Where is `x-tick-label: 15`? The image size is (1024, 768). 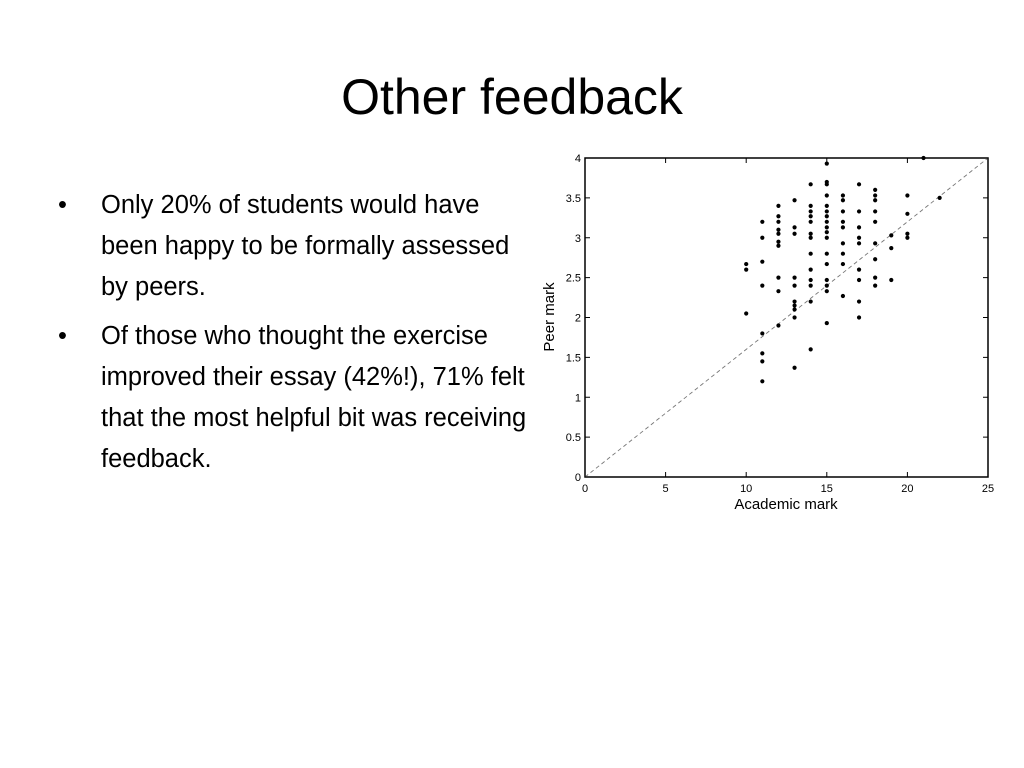
x-tick-label: 15 is located at coordinates (827, 489).